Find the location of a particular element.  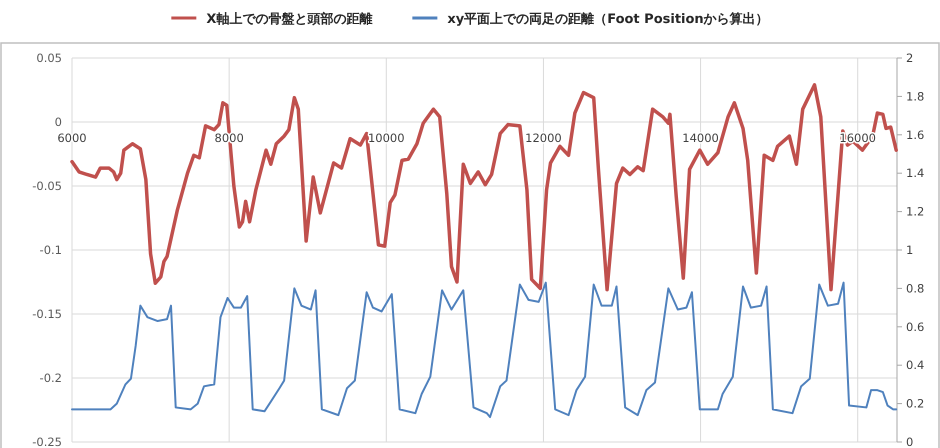

y2-tick-label: 1 is located at coordinates (910, 250).